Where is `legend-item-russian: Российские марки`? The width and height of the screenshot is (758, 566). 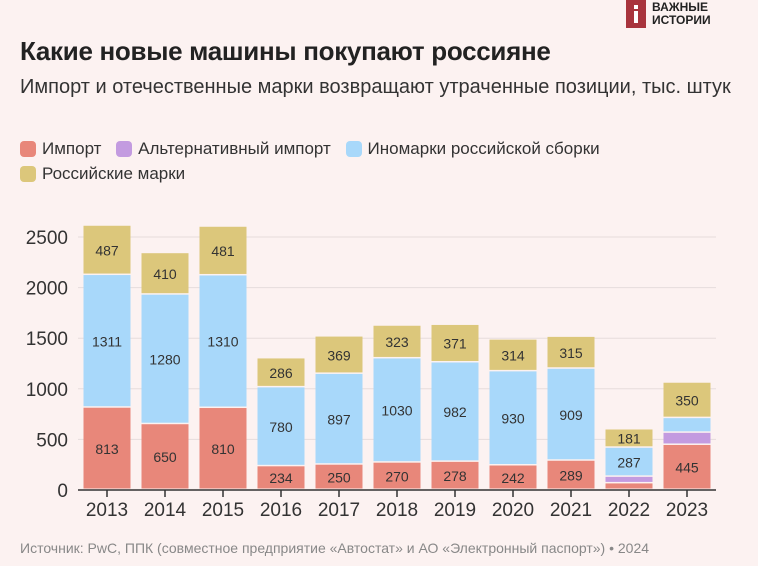 legend-item-russian: Российские марки is located at coordinates (102, 174).